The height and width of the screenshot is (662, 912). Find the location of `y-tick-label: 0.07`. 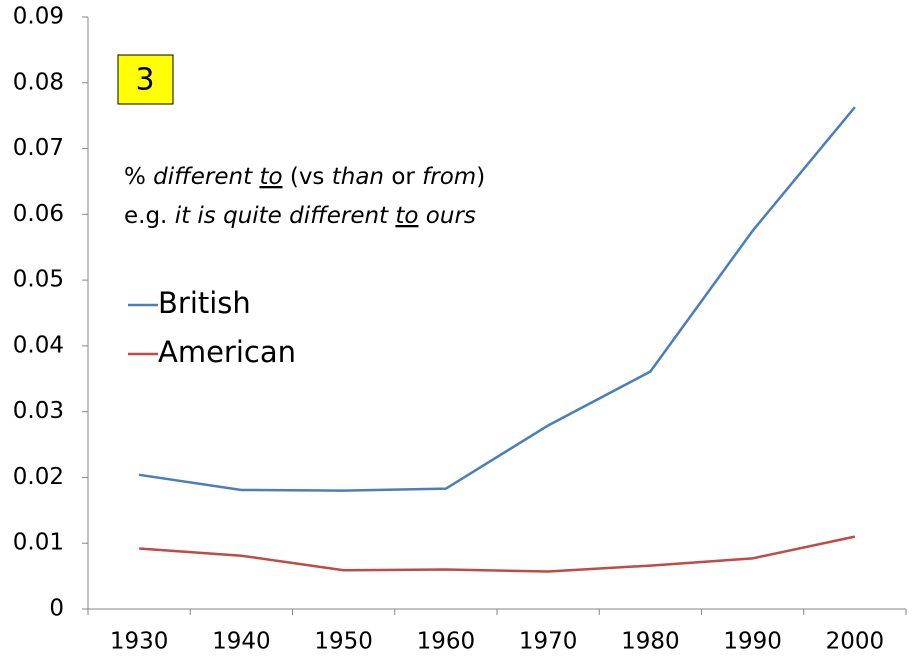

y-tick-label: 0.07 is located at coordinates (38, 148).